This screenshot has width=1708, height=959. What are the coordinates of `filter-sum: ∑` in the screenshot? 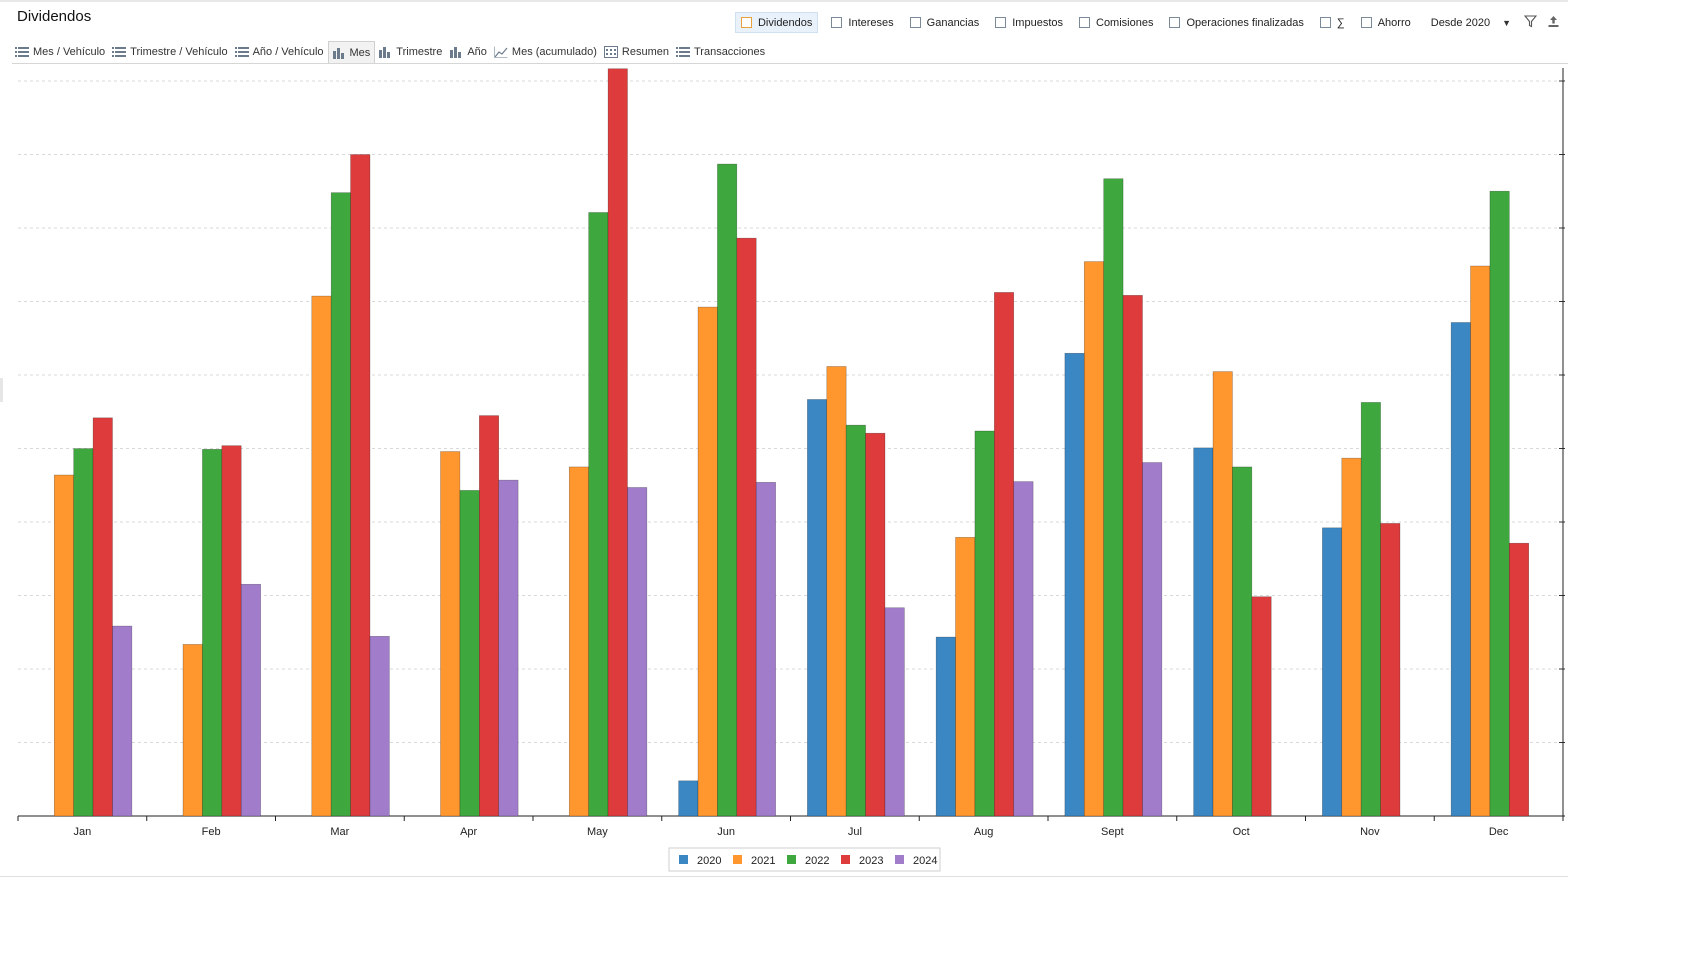 It's located at (1332, 22).